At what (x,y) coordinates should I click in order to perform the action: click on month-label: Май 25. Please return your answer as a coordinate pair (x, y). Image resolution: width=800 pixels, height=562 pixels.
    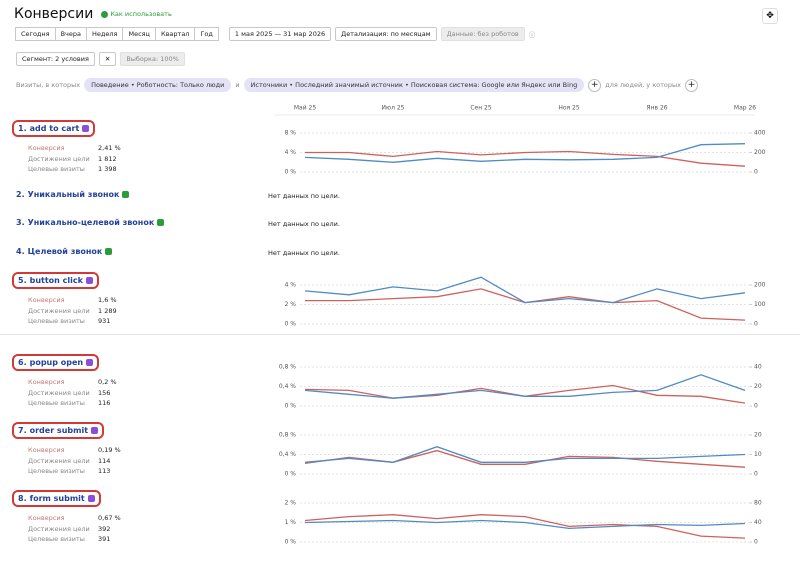
    Looking at the image, I should click on (305, 108).